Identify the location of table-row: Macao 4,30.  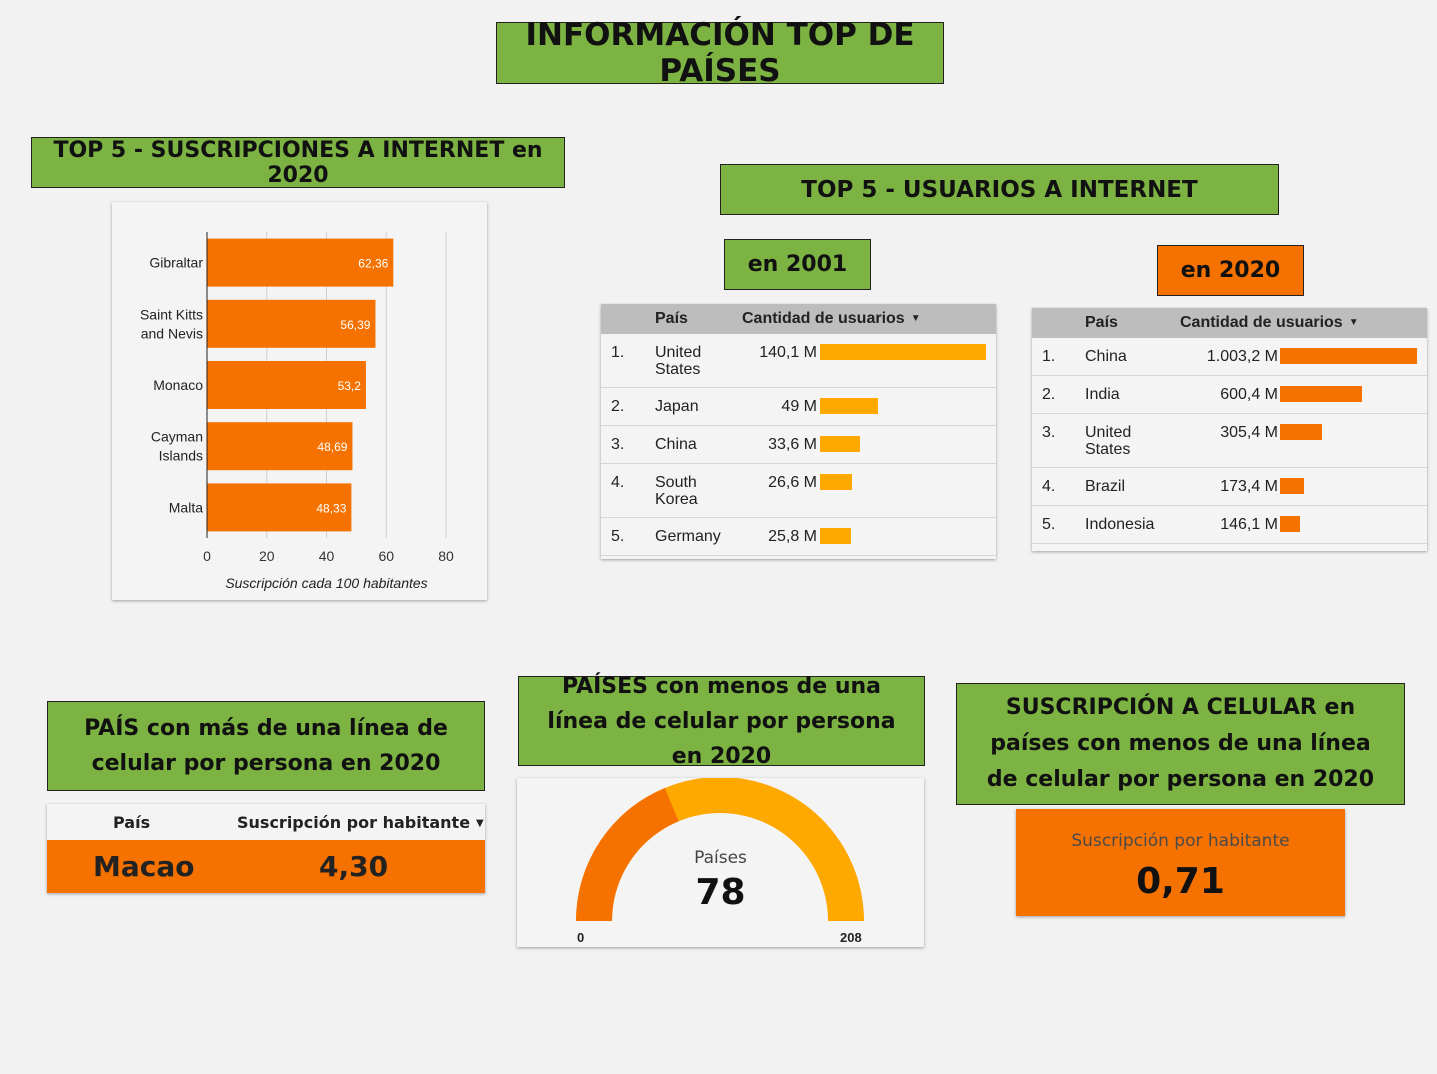
(266, 866).